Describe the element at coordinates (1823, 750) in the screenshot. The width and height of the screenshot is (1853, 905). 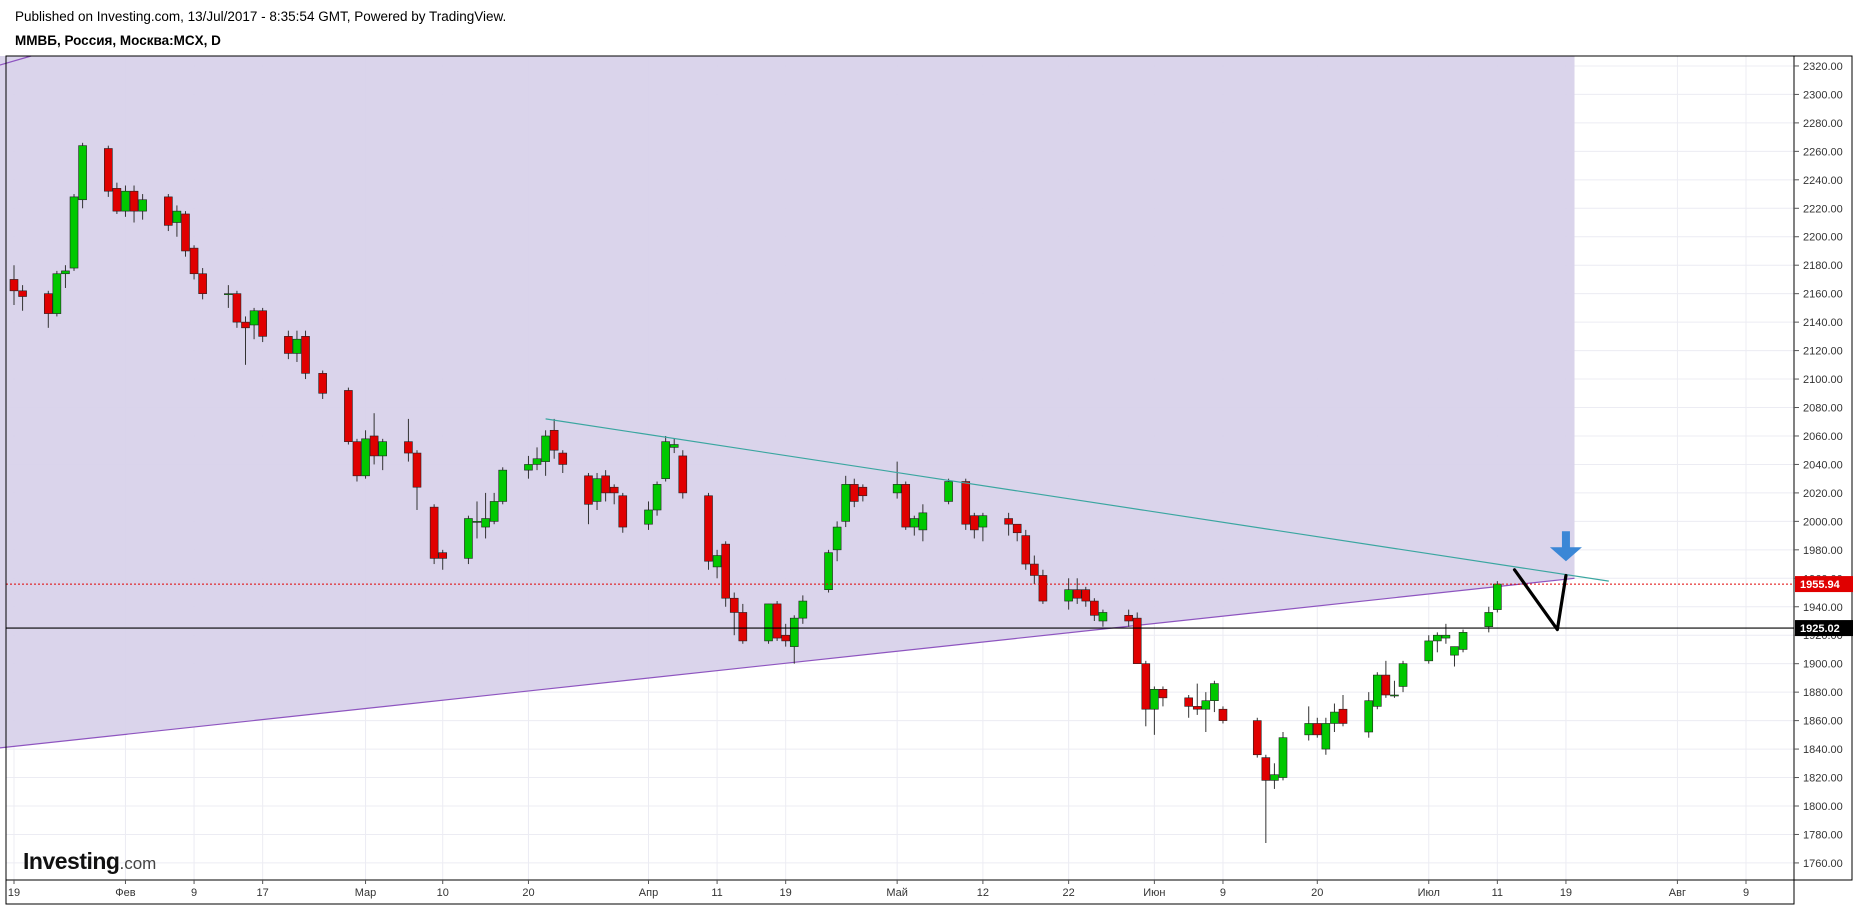
I see `y-tick-label: 1840.00` at that location.